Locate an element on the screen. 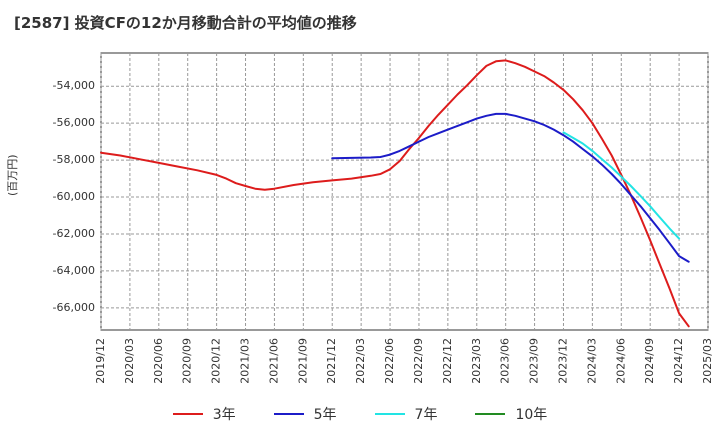  legend-label: 5年 is located at coordinates (325, 415).